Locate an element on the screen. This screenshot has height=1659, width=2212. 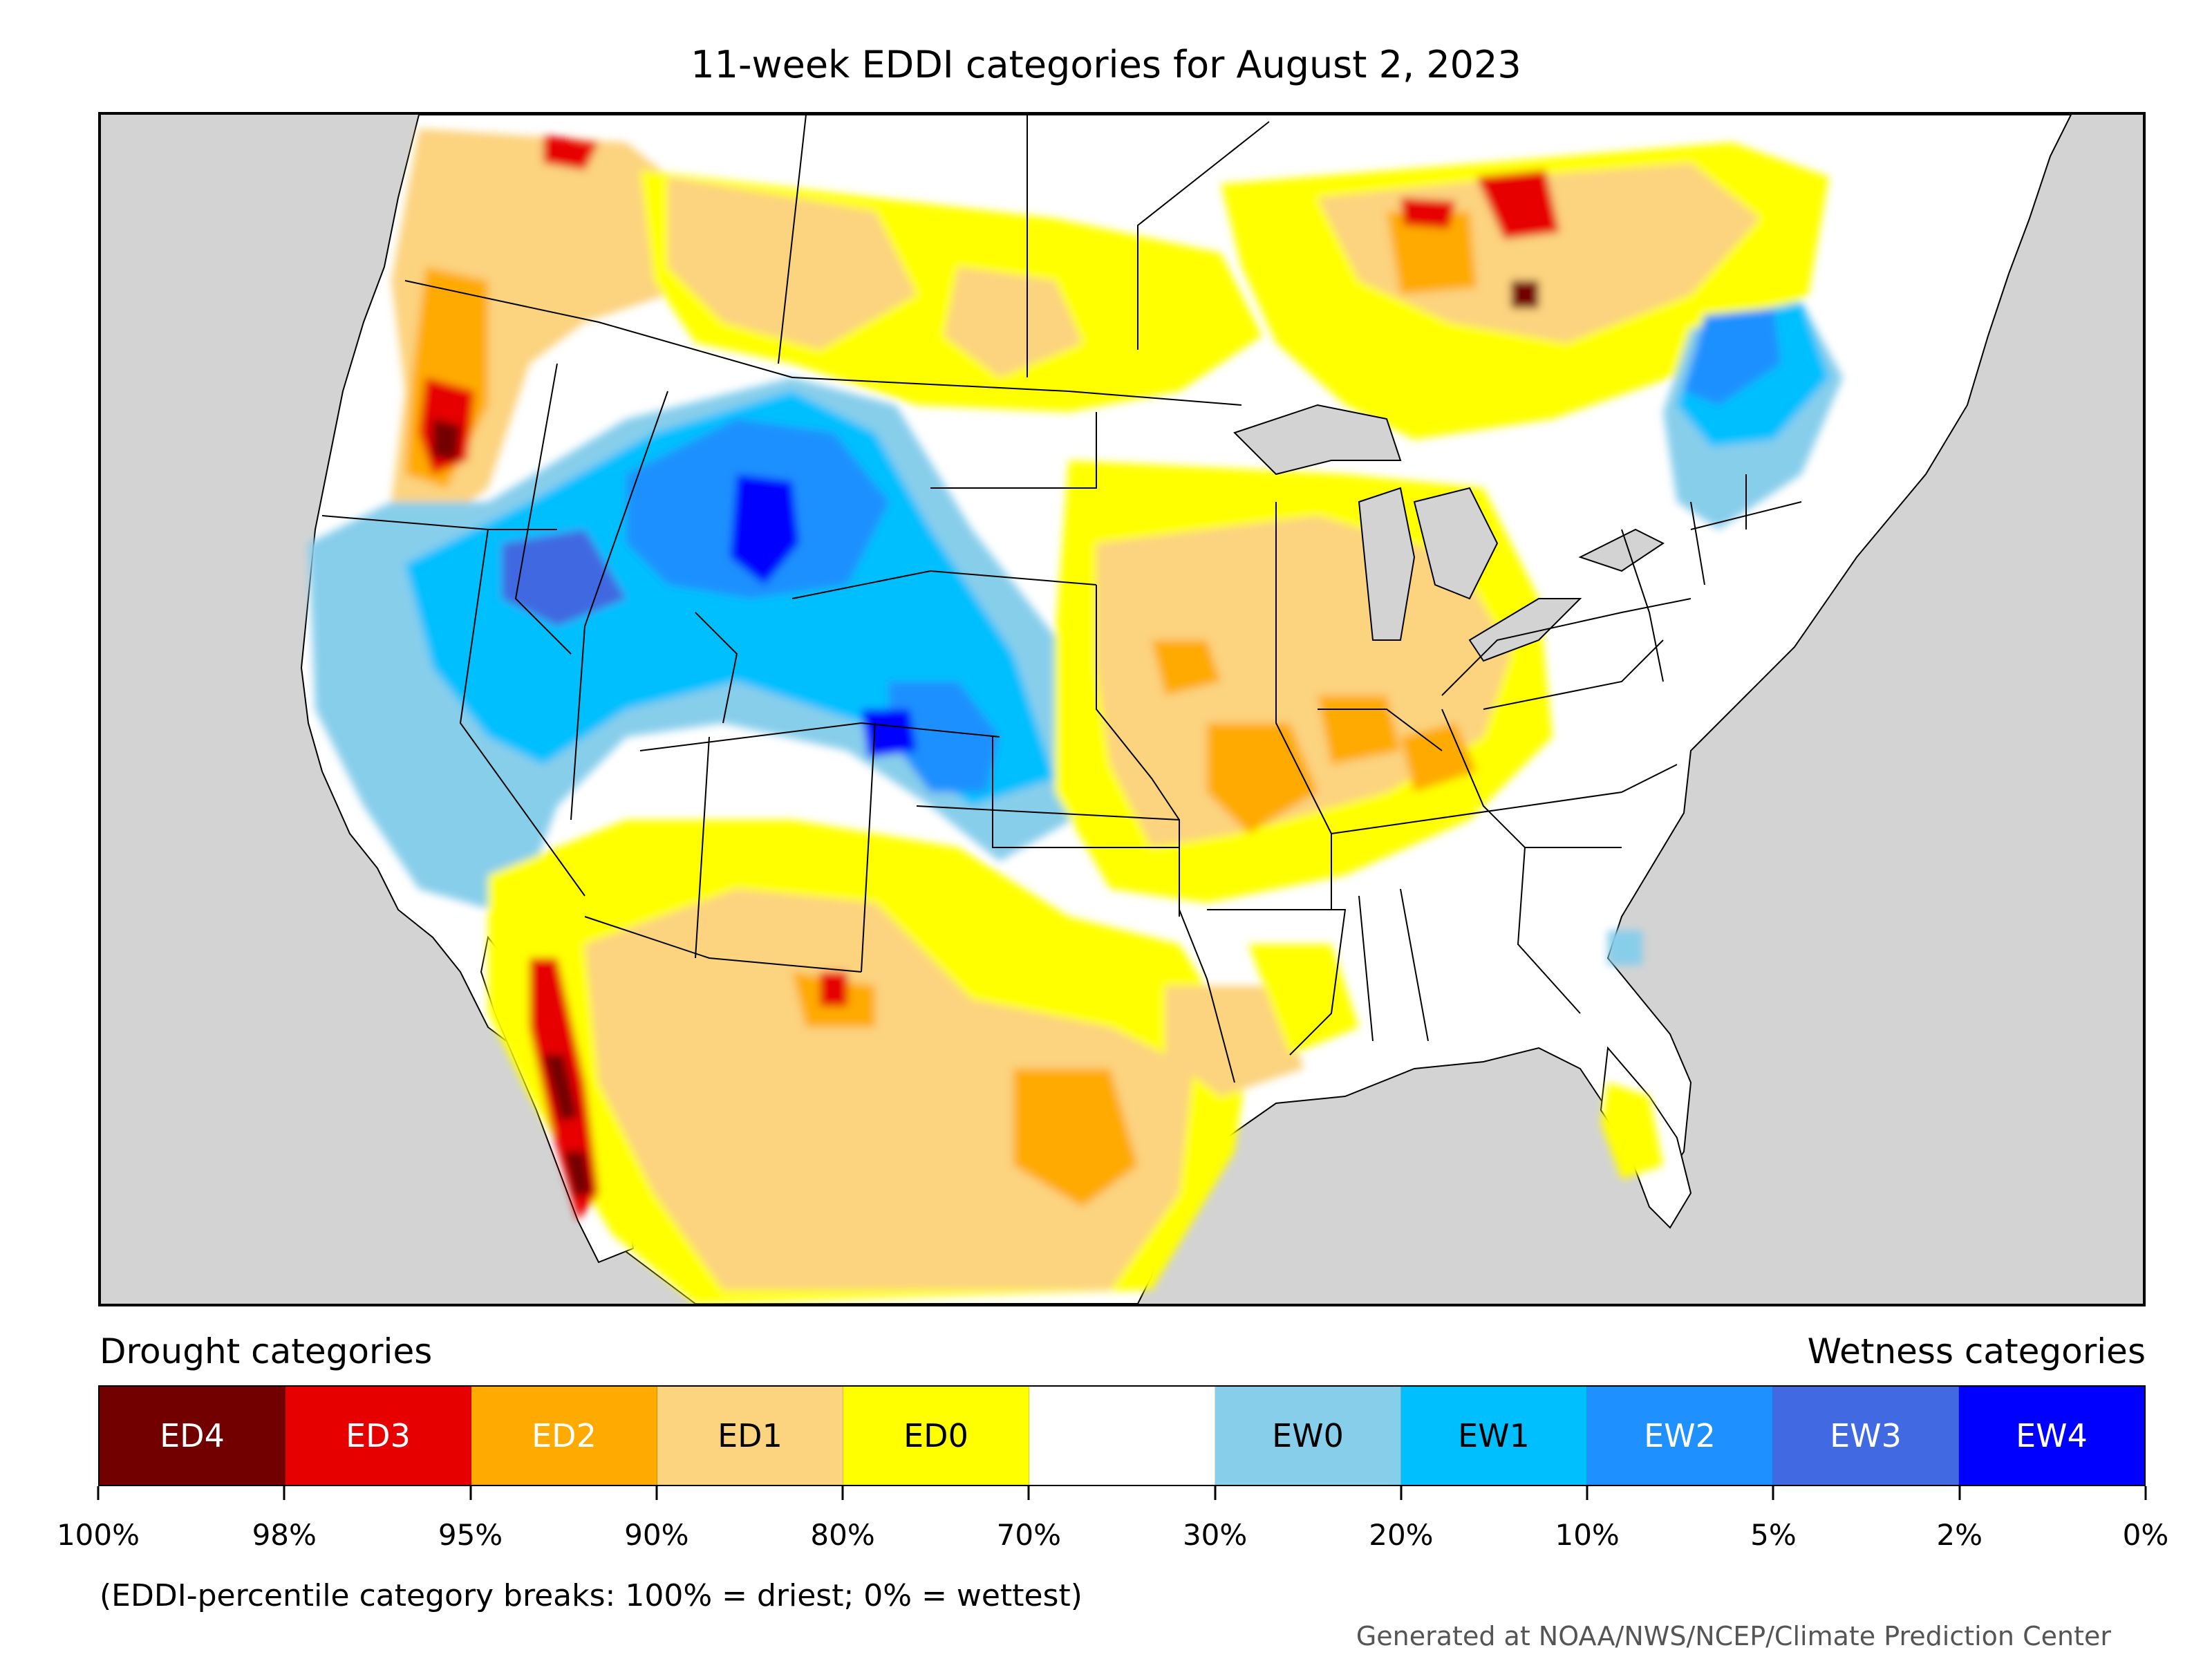
legend-swatch-ed4: ED4 is located at coordinates (192, 1436).